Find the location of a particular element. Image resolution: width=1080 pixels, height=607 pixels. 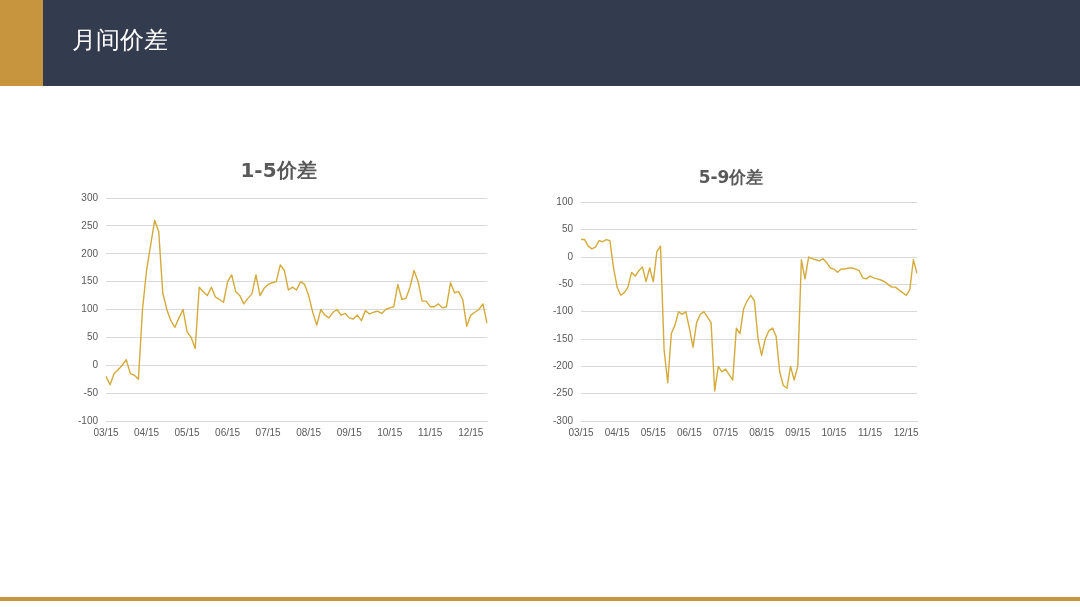

y-tick-label: 150 is located at coordinates (90, 281).